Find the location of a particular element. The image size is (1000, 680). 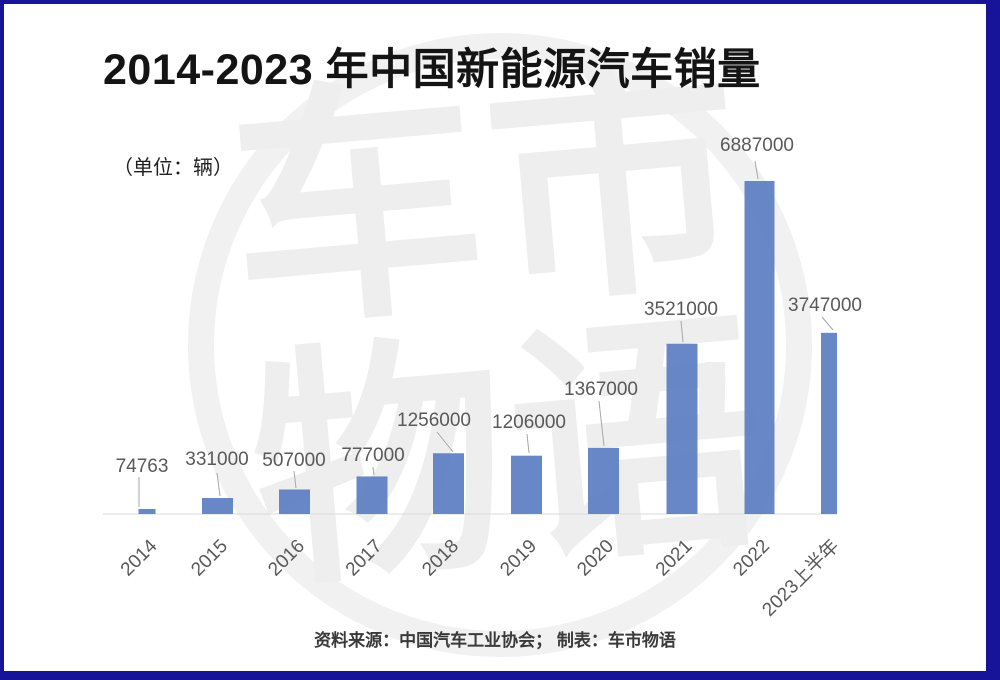

bar-value-label: 507000 is located at coordinates (293, 460).